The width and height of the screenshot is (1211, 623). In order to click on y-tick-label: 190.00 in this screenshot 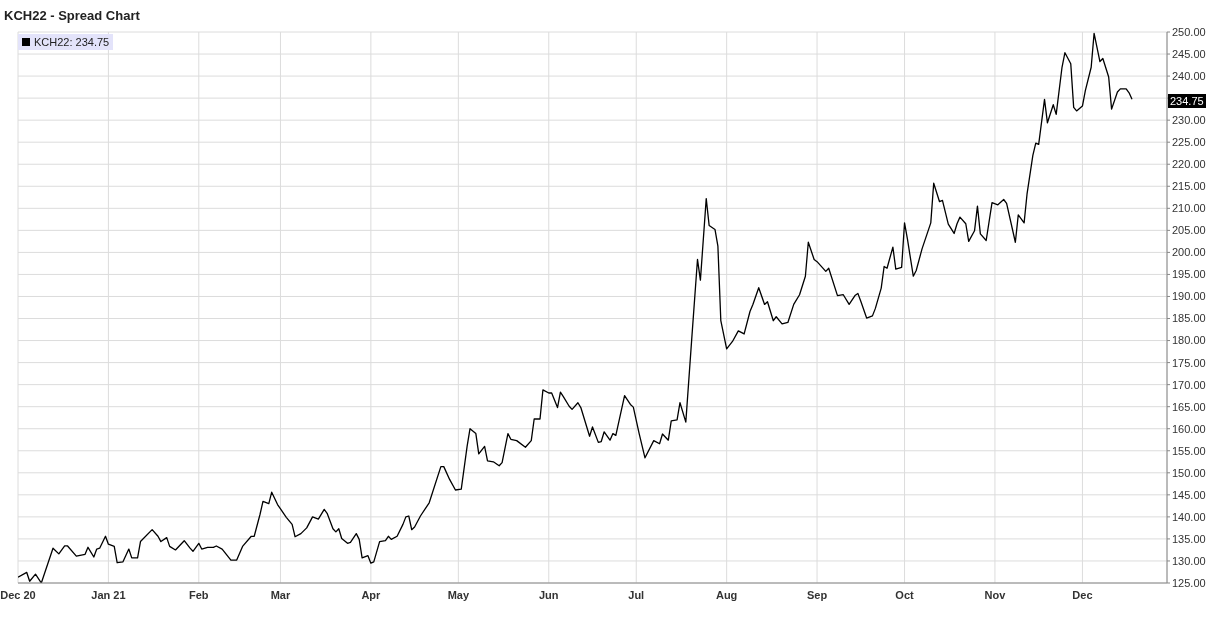, I will do `click(1189, 296)`.